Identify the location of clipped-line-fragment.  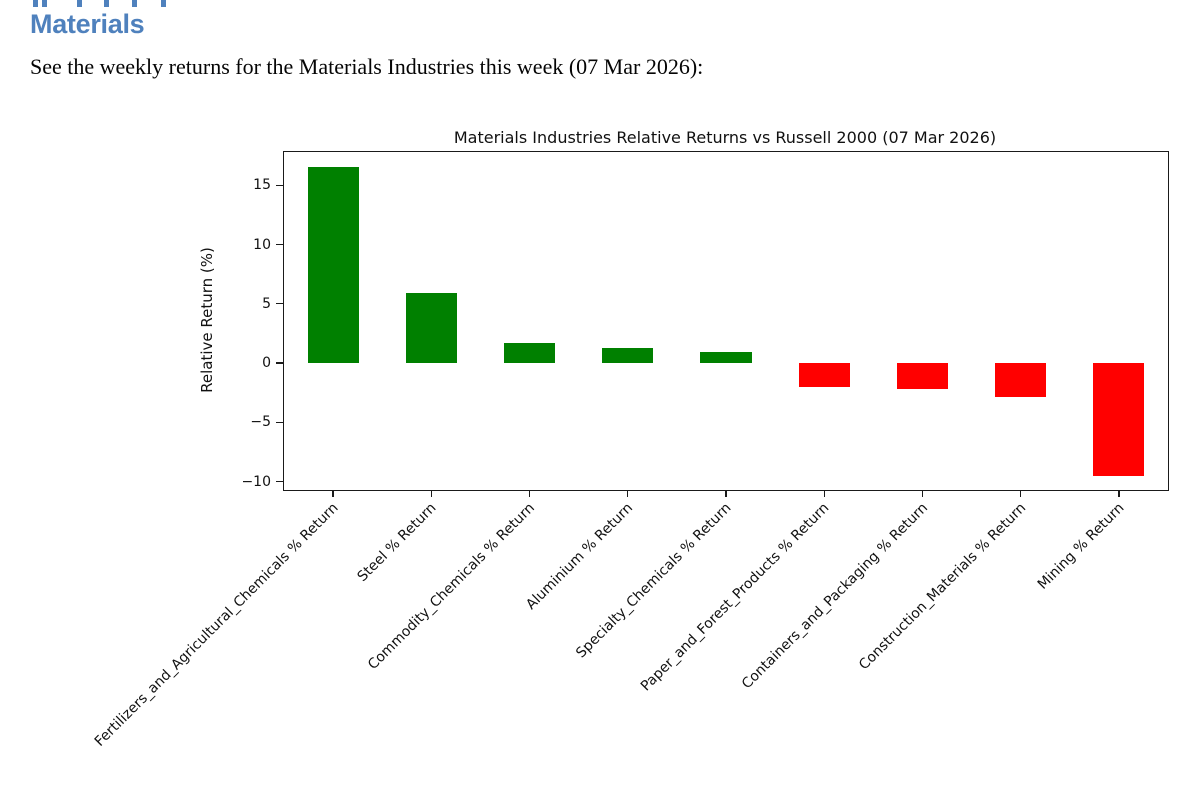
(103, 3).